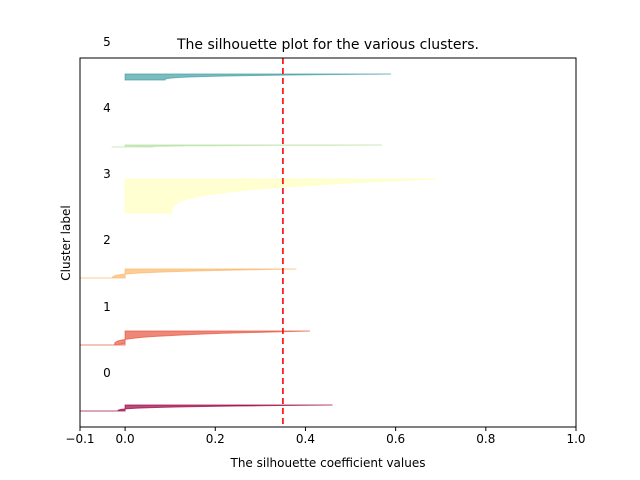 The height and width of the screenshot is (480, 640). I want to click on cluster-label-2: 2, so click(107, 240).